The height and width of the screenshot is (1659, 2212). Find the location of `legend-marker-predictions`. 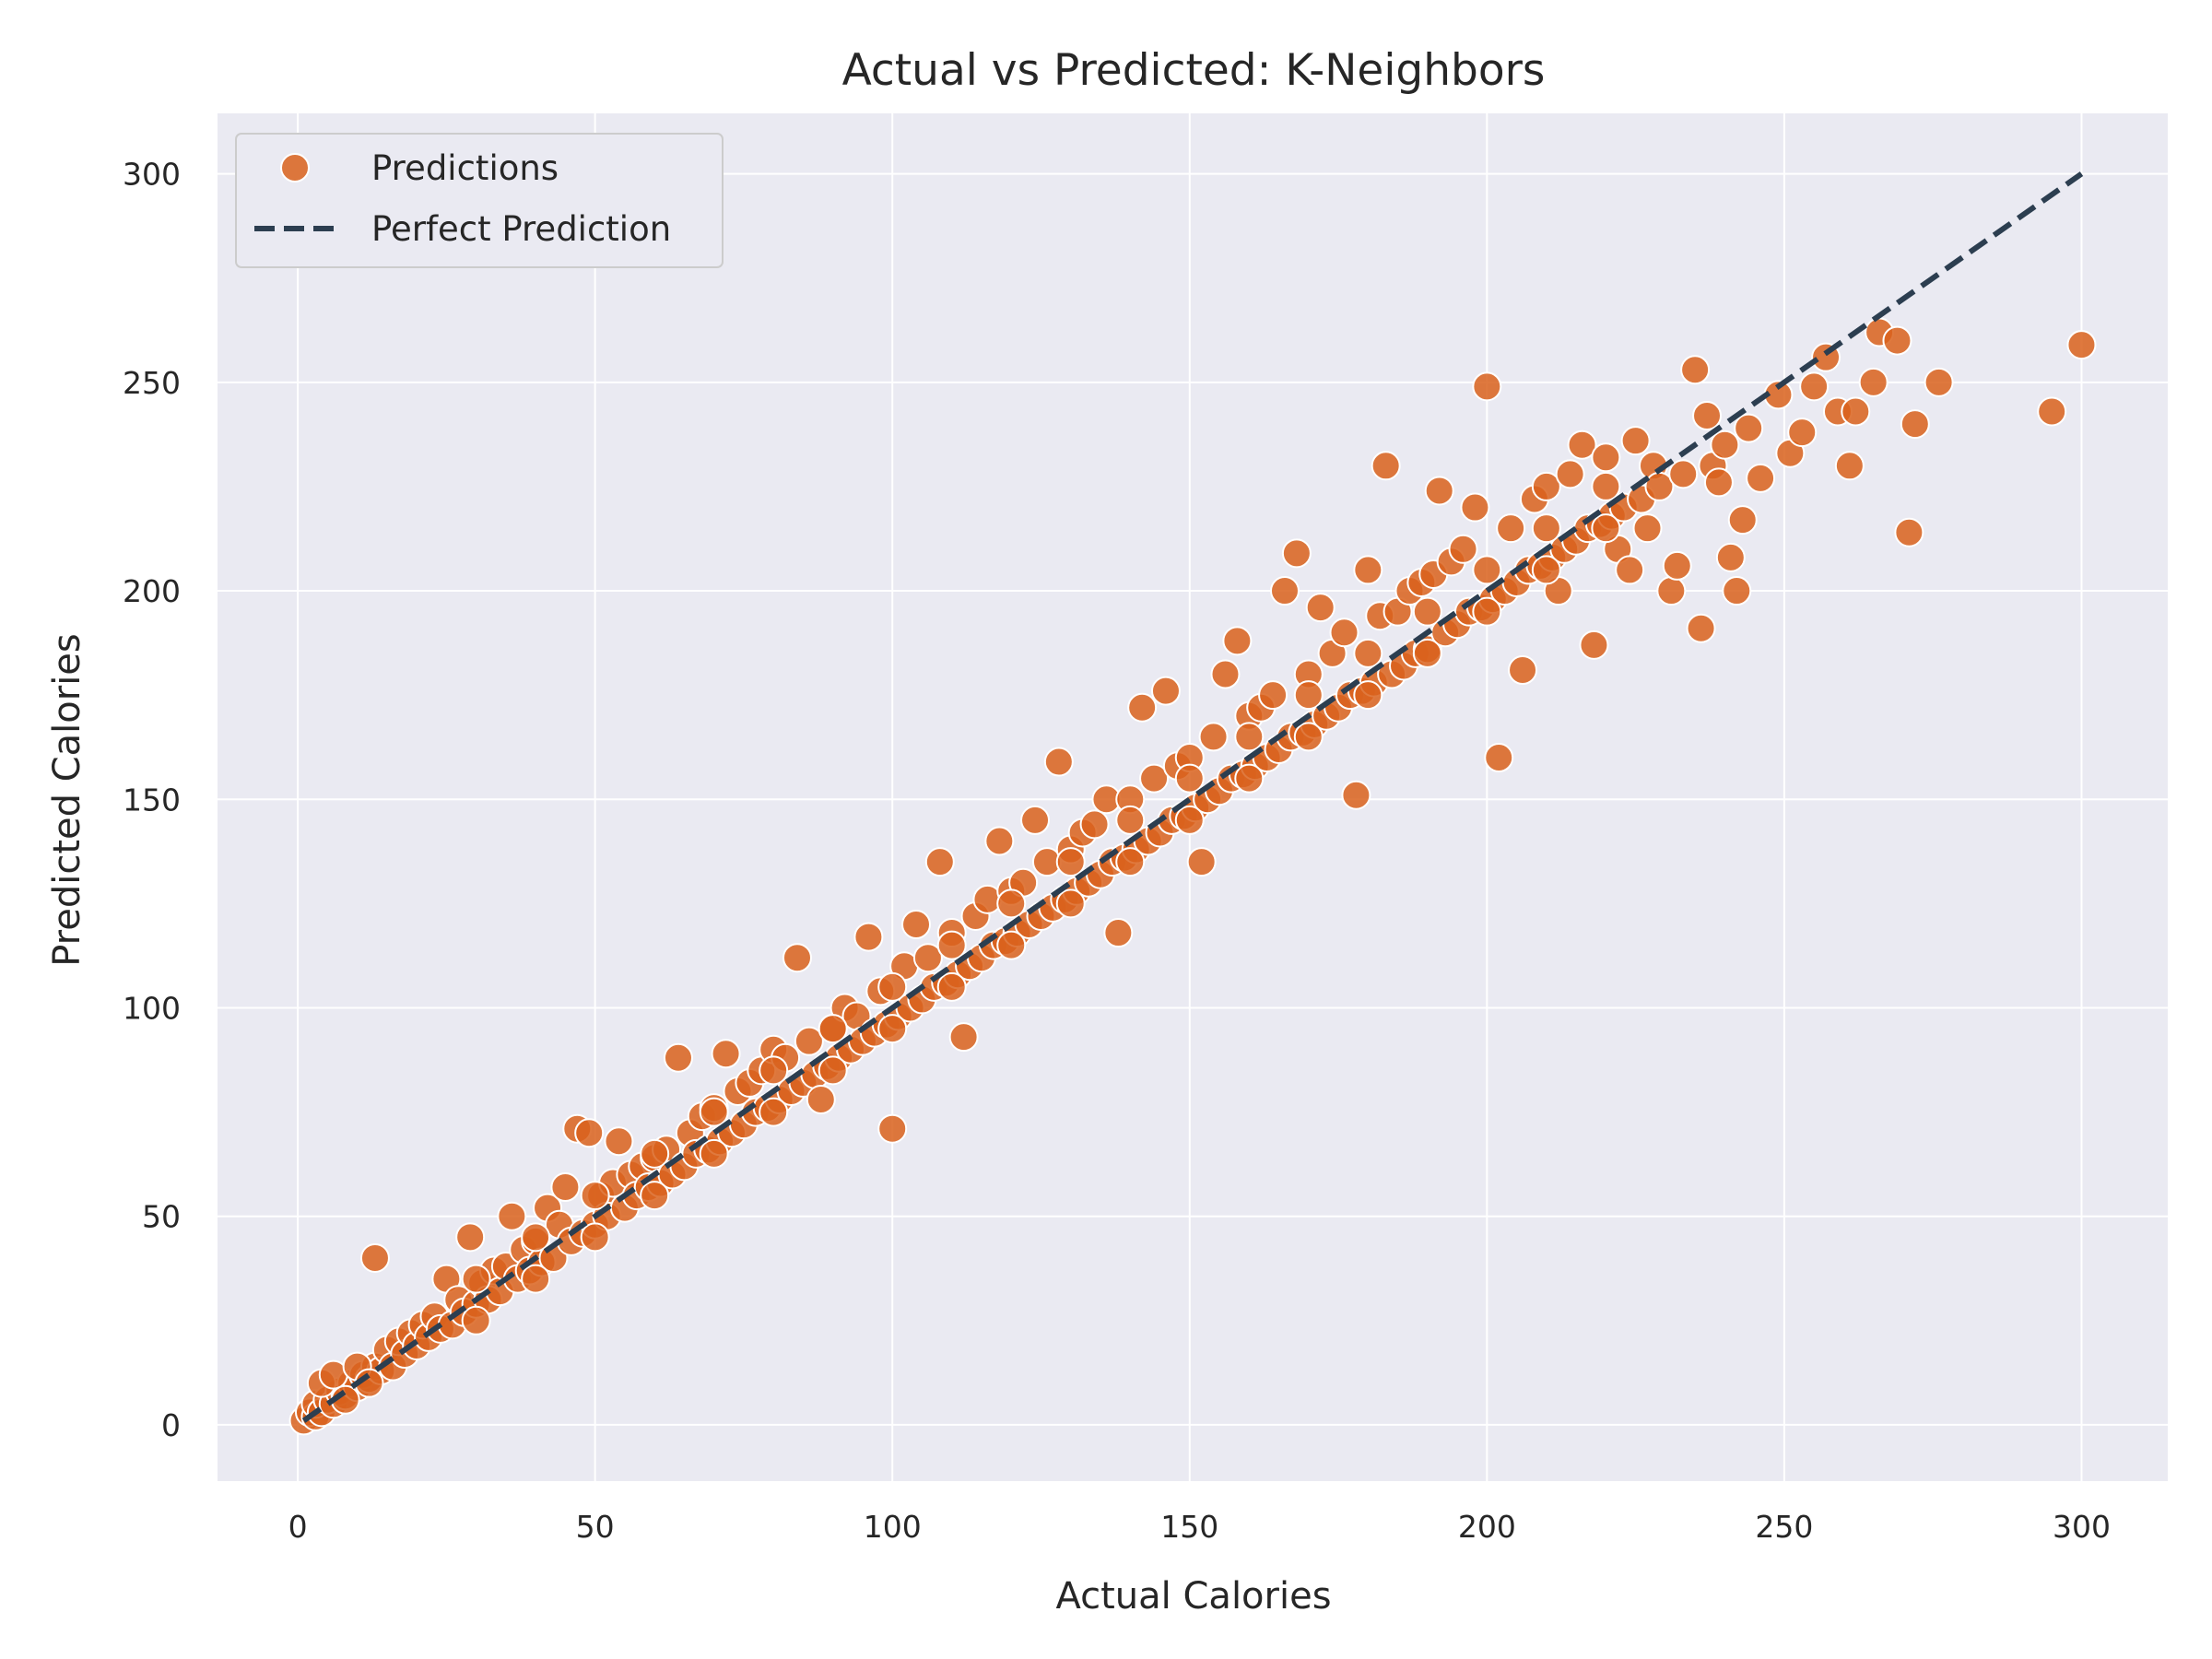

legend-marker-predictions is located at coordinates (295, 167).